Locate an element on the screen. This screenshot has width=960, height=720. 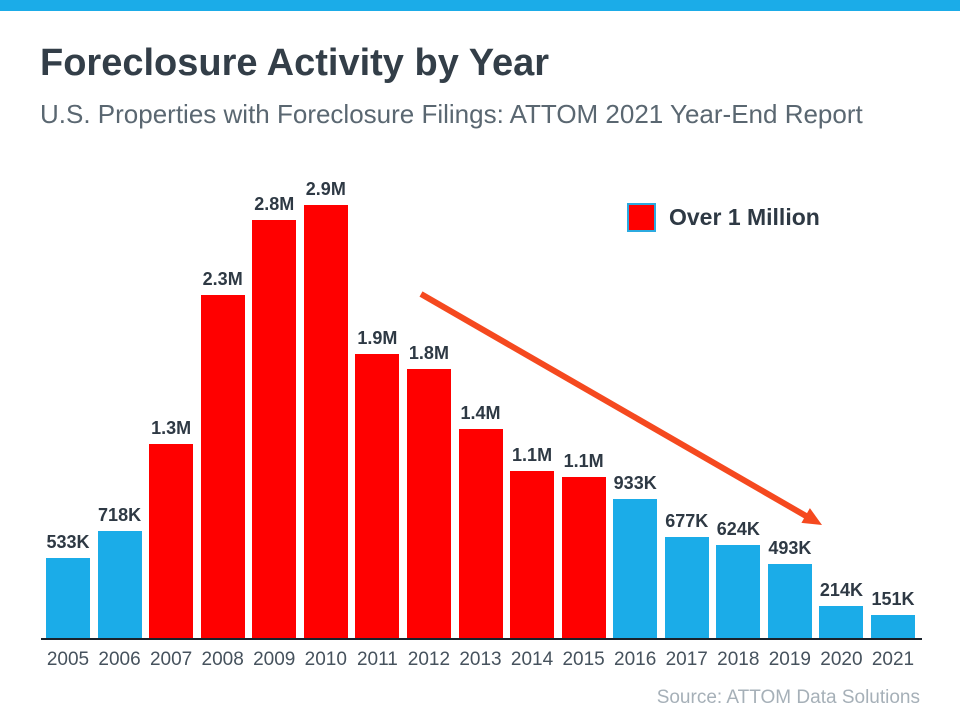
bar-value-label: 1.9M is located at coordinates (377, 338).